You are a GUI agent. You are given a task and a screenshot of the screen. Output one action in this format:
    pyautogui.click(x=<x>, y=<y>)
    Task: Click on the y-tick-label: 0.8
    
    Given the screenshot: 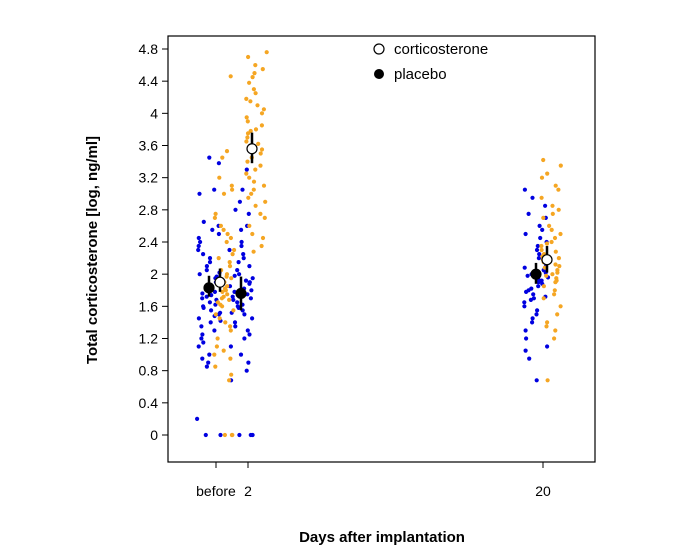 What is the action you would take?
    pyautogui.click(x=149, y=371)
    